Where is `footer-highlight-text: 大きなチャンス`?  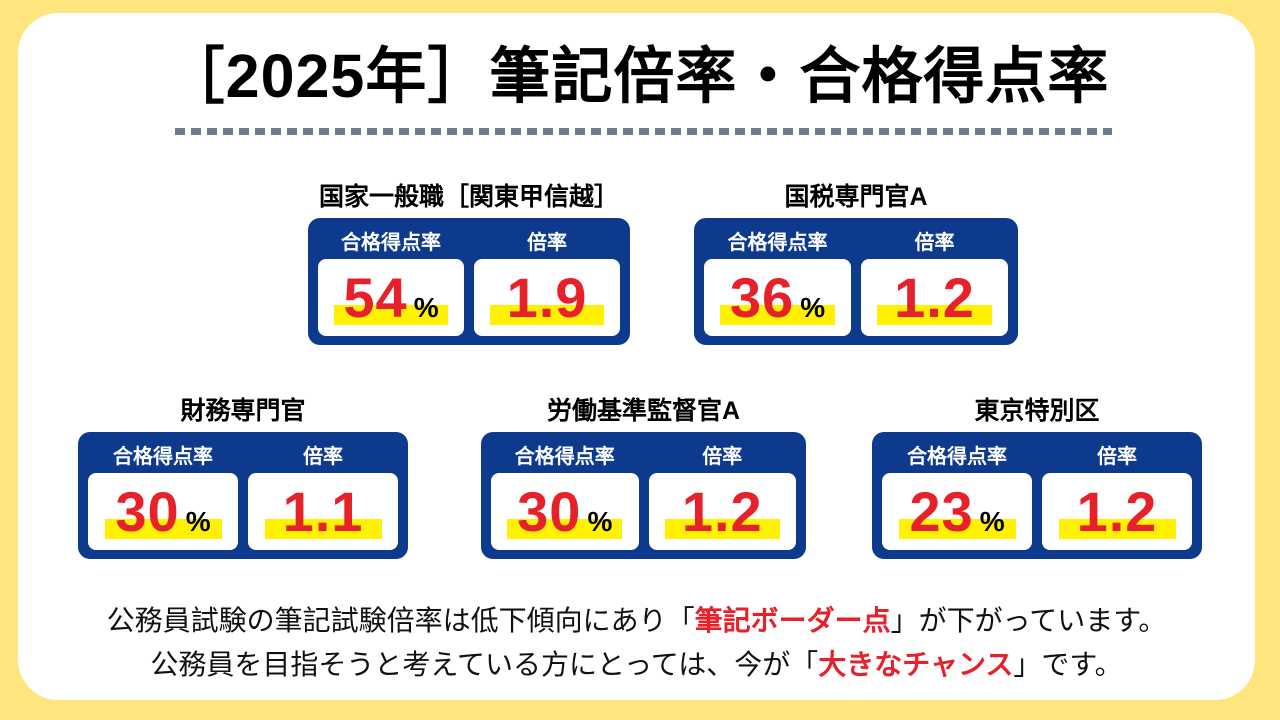
footer-highlight-text: 大きなチャンス is located at coordinates (916, 664).